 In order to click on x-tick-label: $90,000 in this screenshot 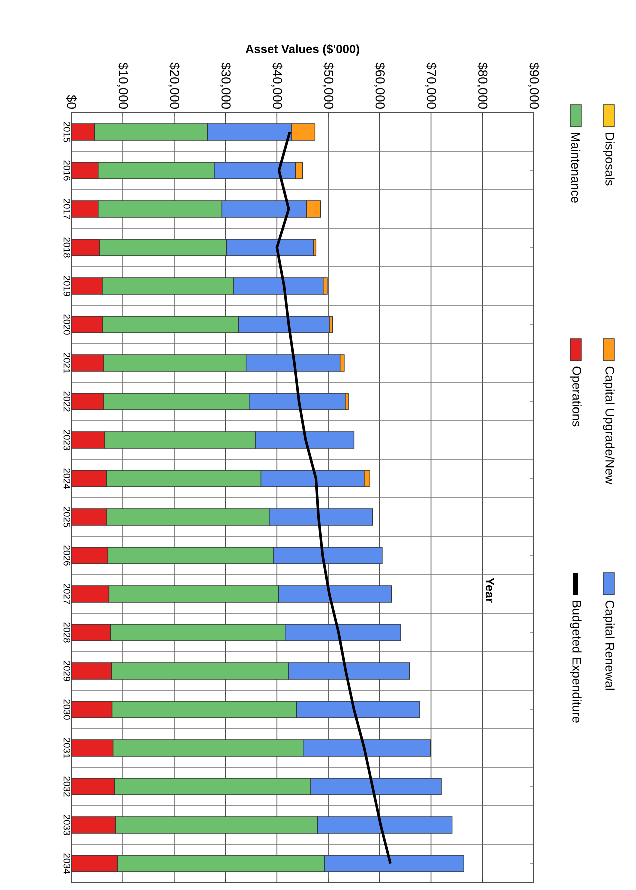, I will do `click(534, 85)`.